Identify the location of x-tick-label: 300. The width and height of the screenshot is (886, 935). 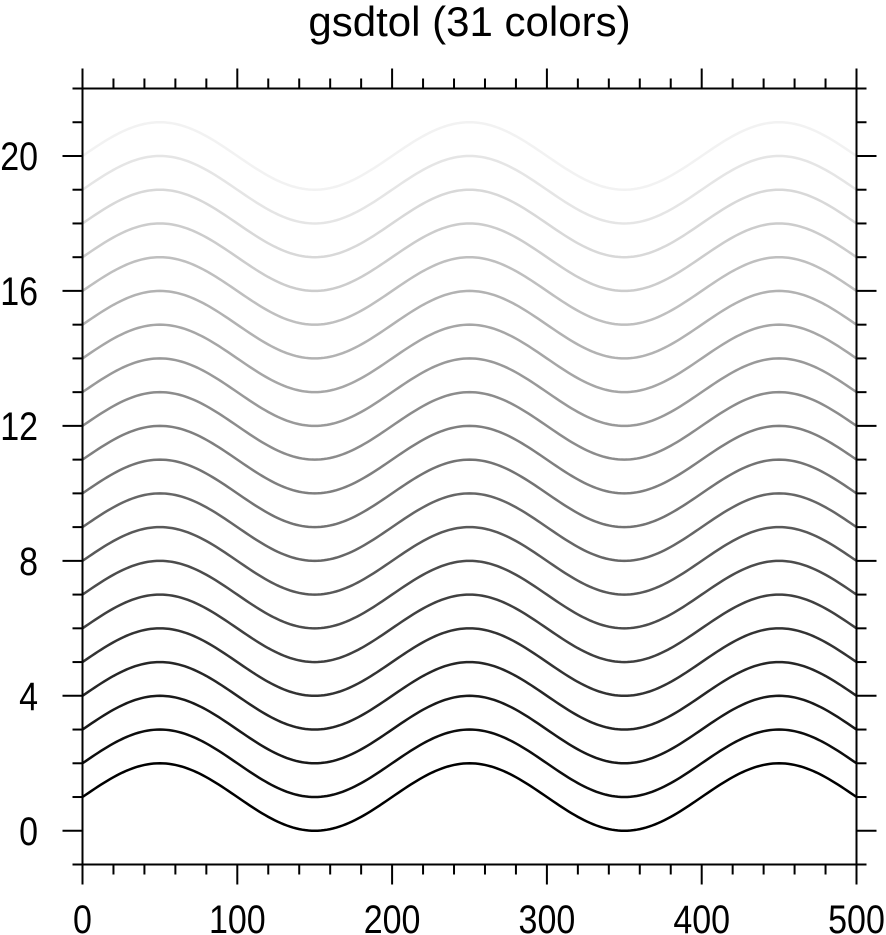
(547, 915).